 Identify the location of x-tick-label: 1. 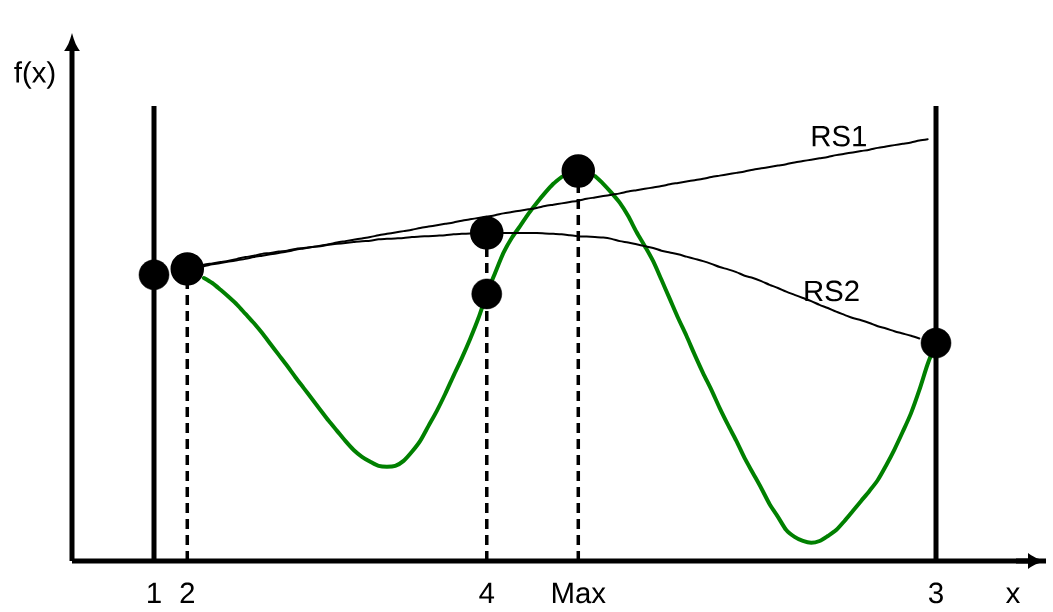
(154, 592).